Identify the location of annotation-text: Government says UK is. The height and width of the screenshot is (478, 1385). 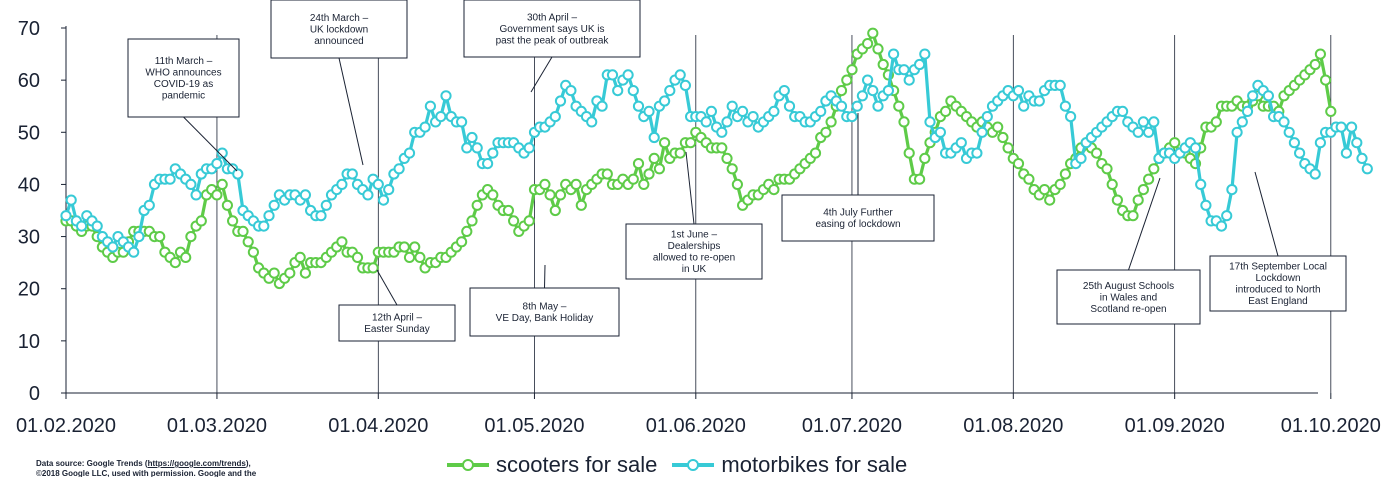
(551, 29).